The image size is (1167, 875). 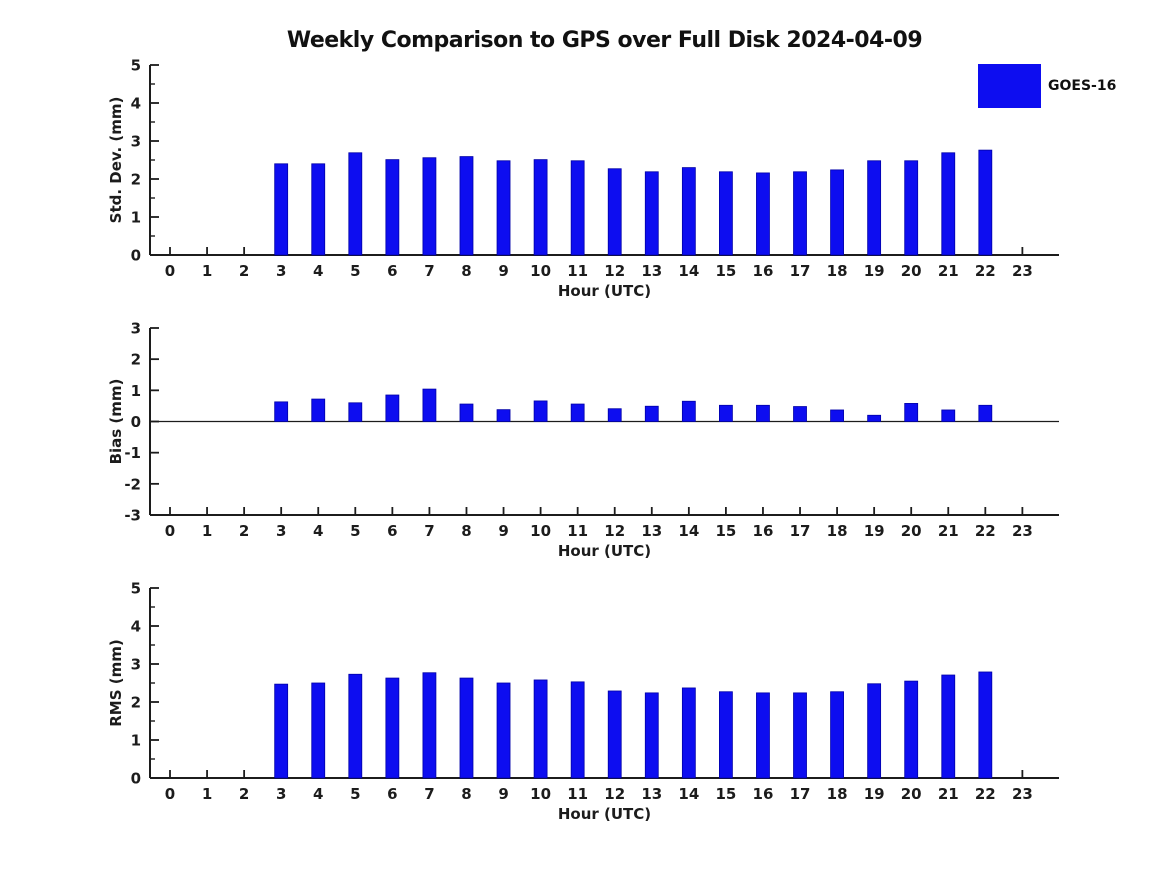 I want to click on x-tick-label-rms-23: 23, so click(x=1022, y=794).